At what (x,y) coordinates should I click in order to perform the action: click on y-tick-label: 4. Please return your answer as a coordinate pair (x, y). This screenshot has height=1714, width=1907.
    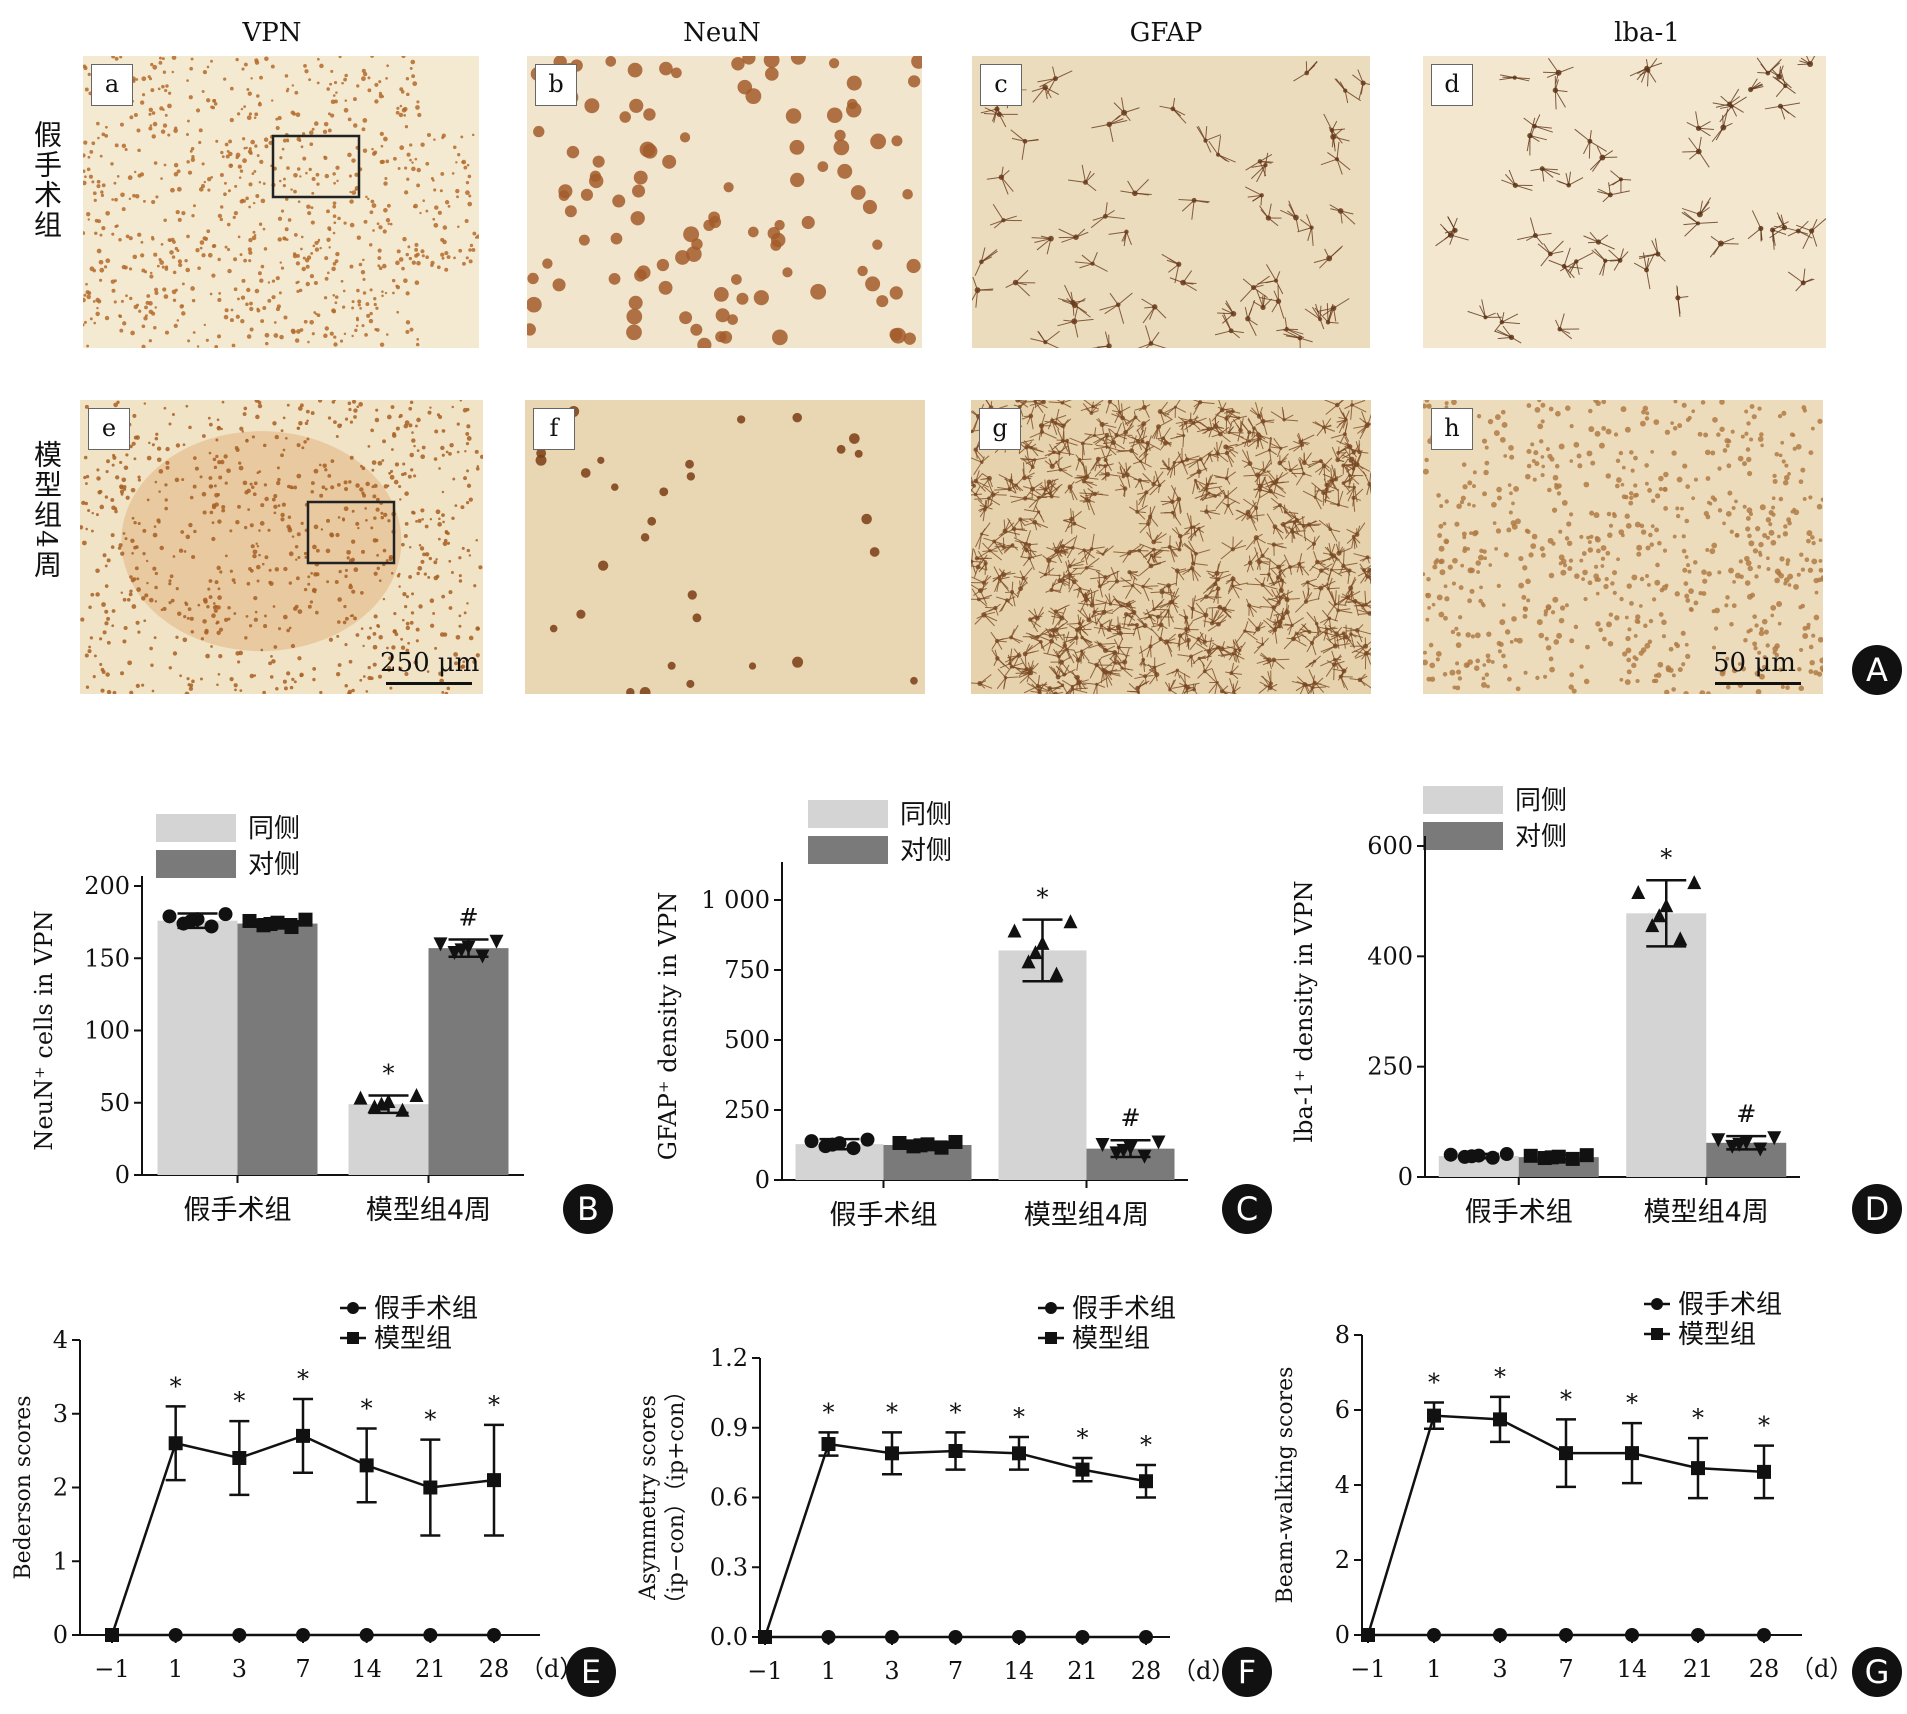
    Looking at the image, I should click on (60, 1340).